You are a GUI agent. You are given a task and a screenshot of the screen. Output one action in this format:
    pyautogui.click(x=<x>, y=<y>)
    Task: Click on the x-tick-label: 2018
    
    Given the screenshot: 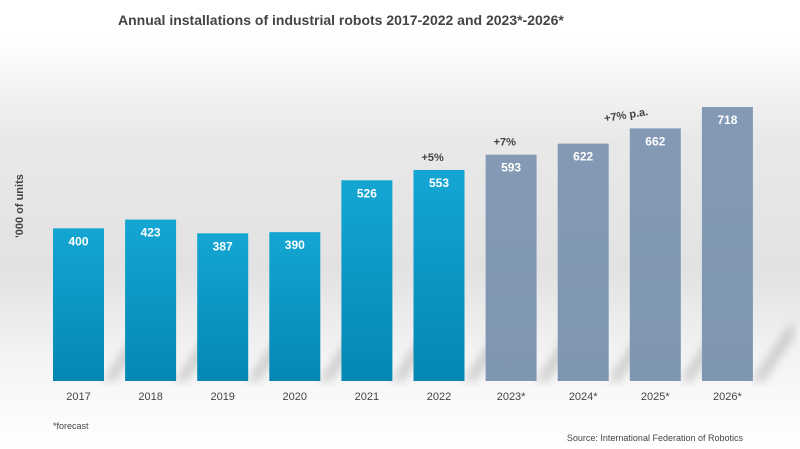 What is the action you would take?
    pyautogui.click(x=150, y=397)
    